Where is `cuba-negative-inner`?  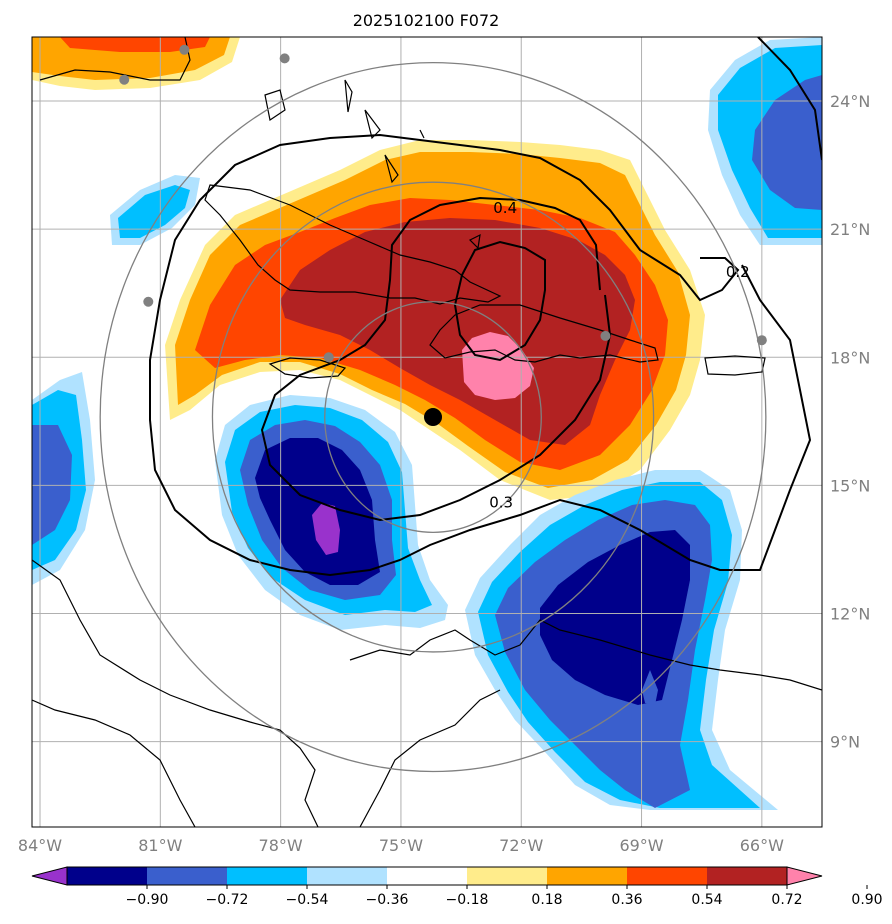 cuba-negative-inner is located at coordinates (154, 211).